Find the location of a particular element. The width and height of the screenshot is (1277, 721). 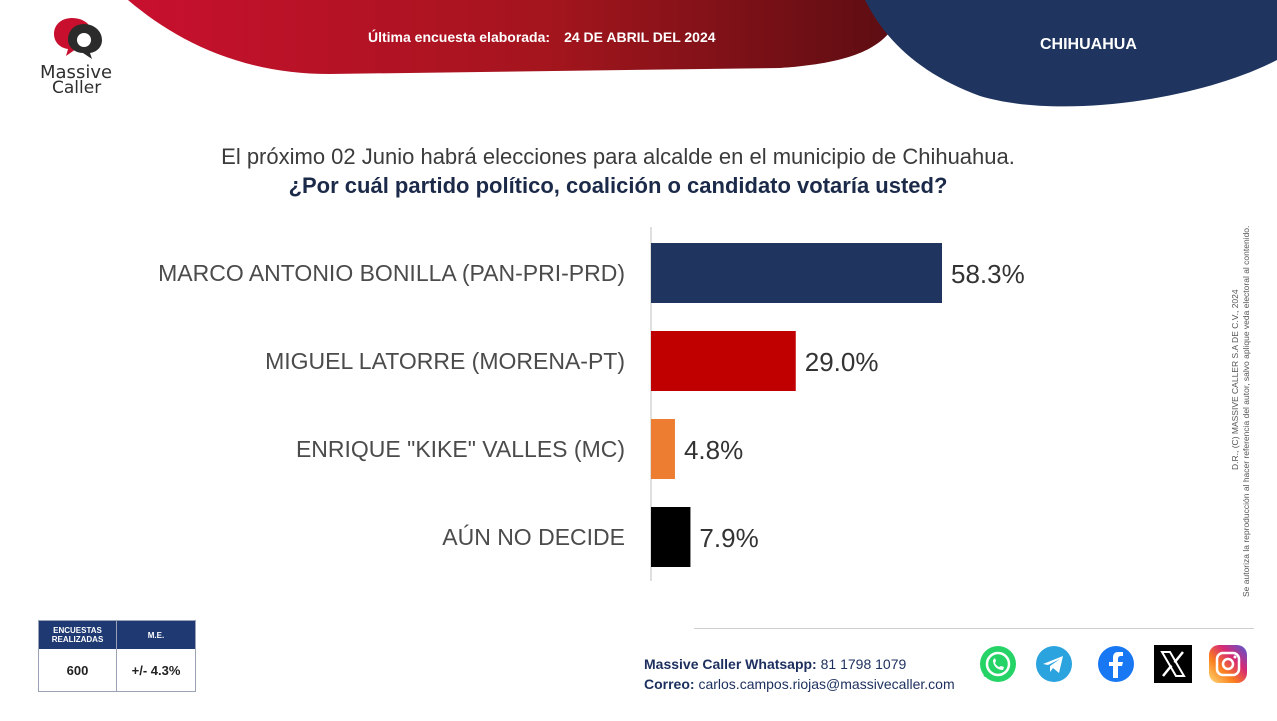

whatsapp-number: 81 1798 1079 is located at coordinates (863, 664).